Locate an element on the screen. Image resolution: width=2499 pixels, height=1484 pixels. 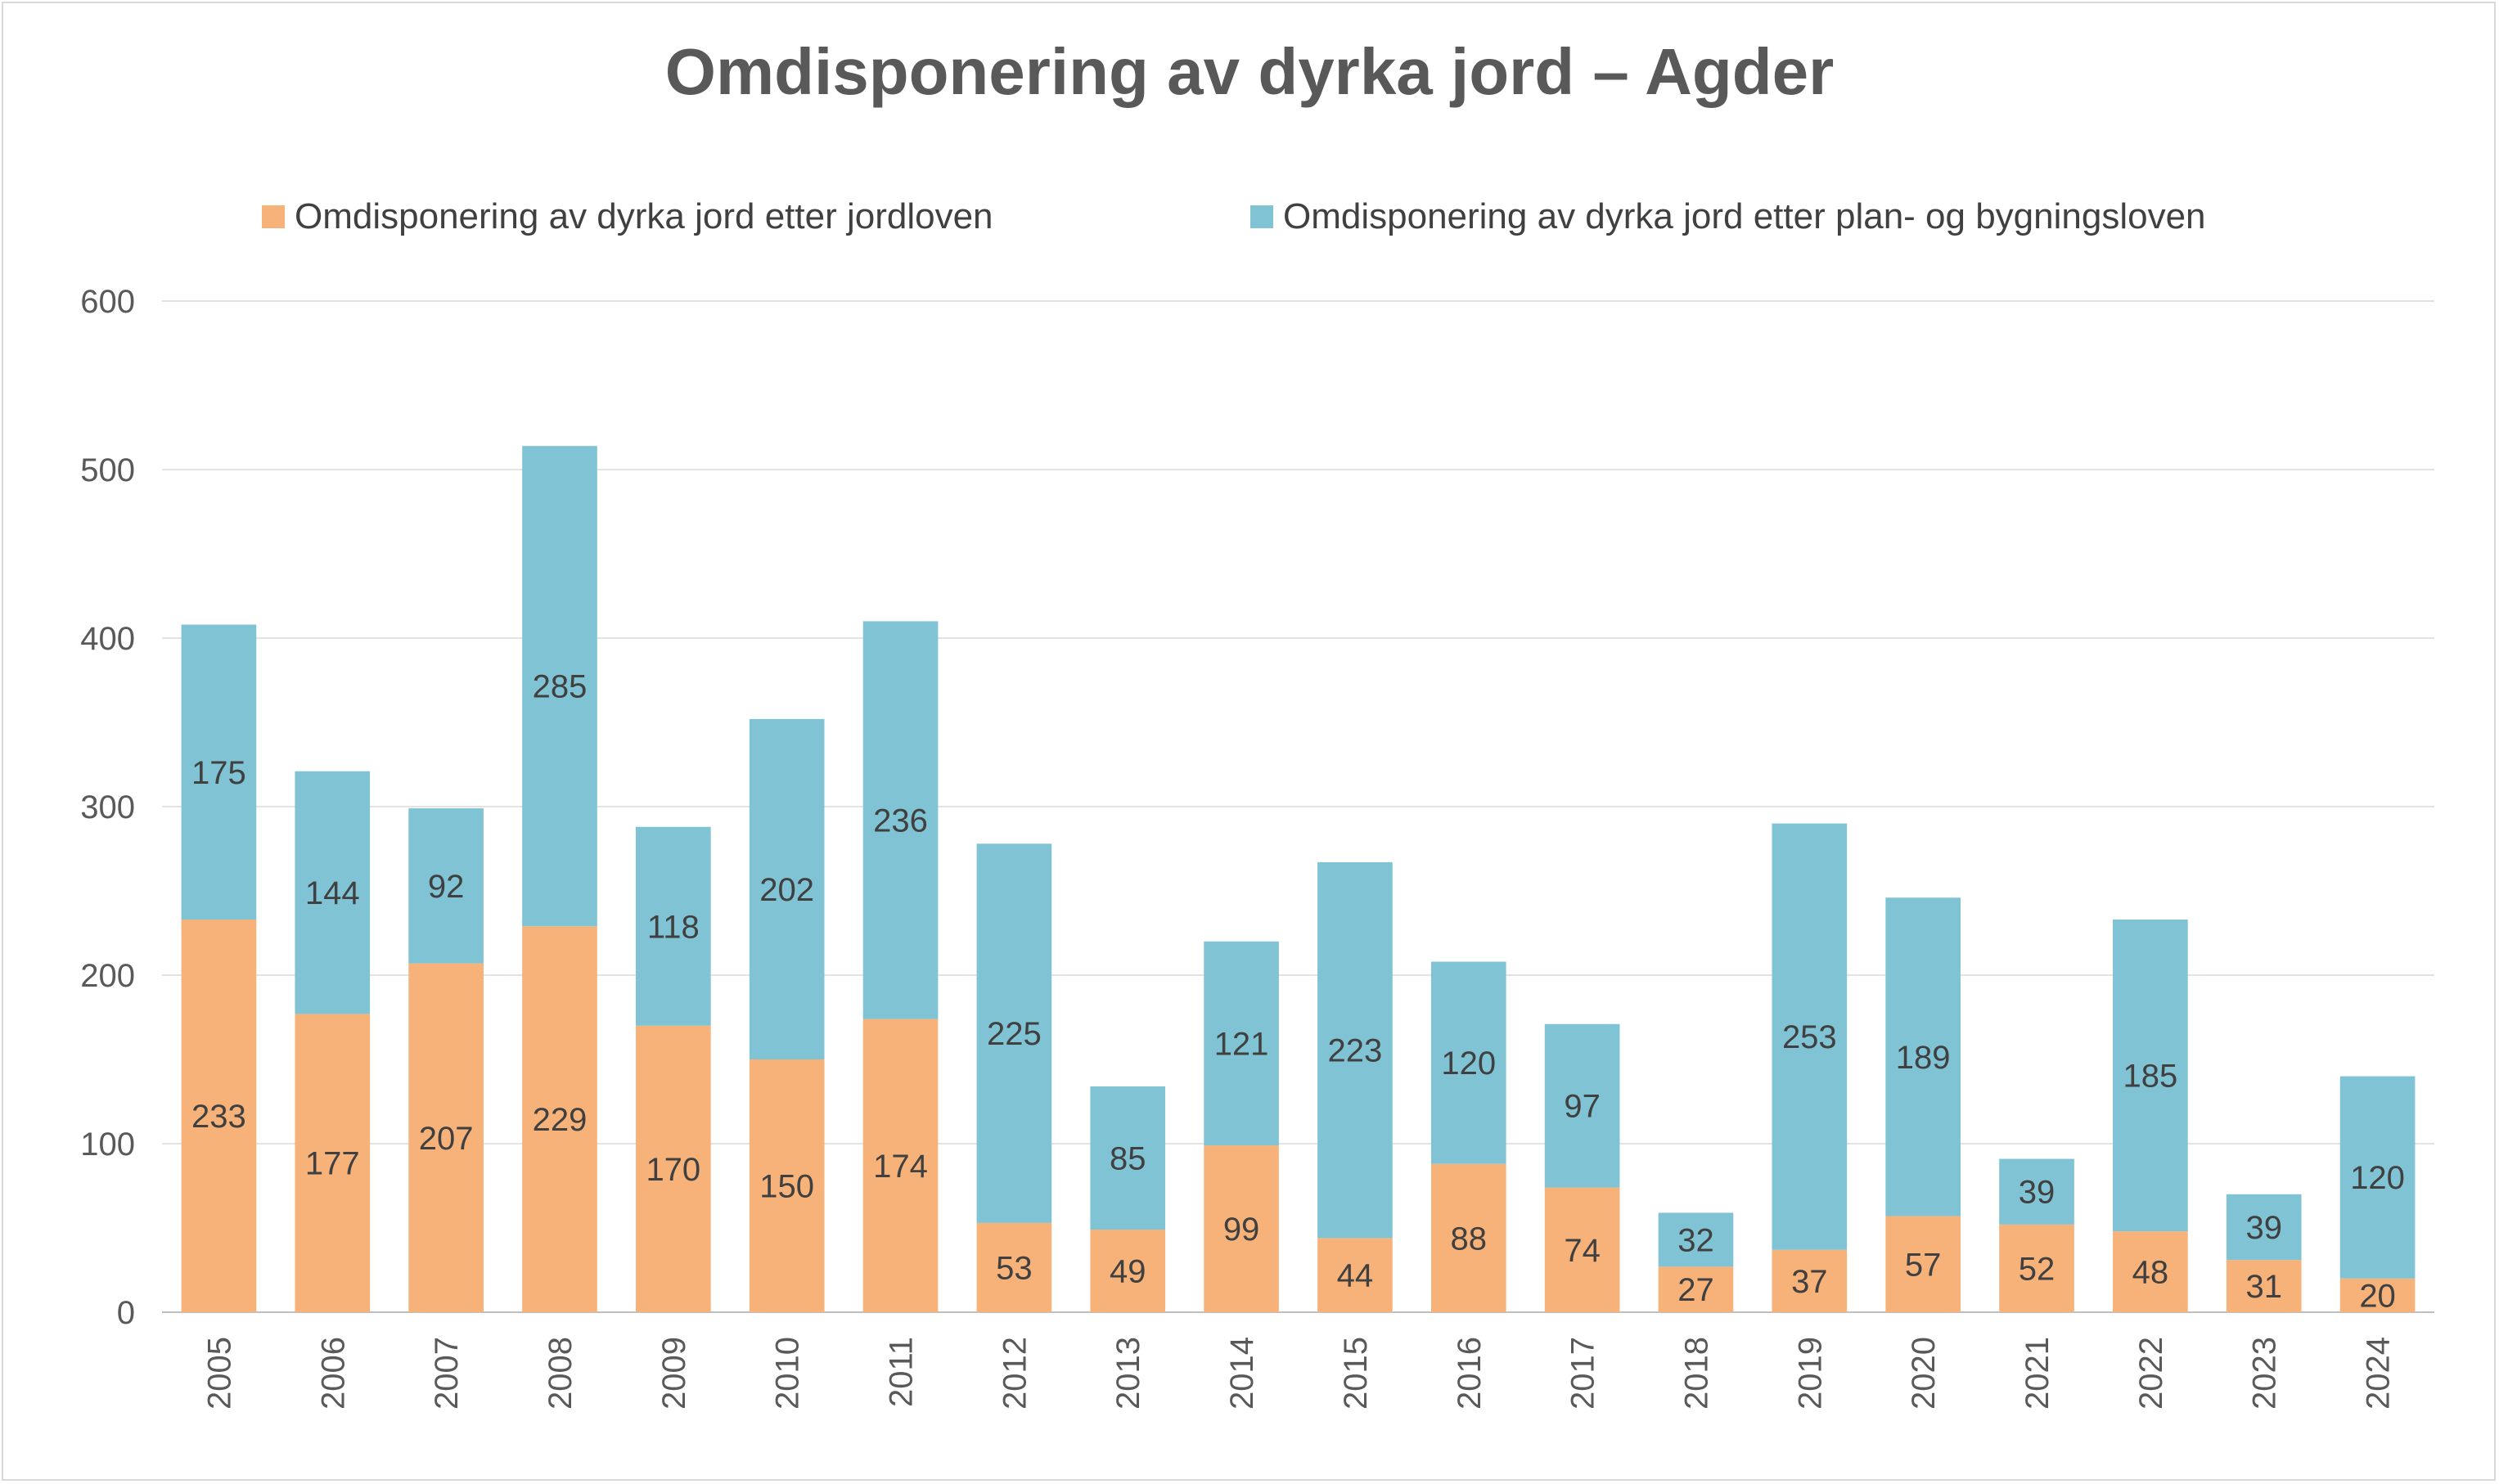
bar-plan-og-bygningsloven-2021 is located at coordinates (2036, 1191).